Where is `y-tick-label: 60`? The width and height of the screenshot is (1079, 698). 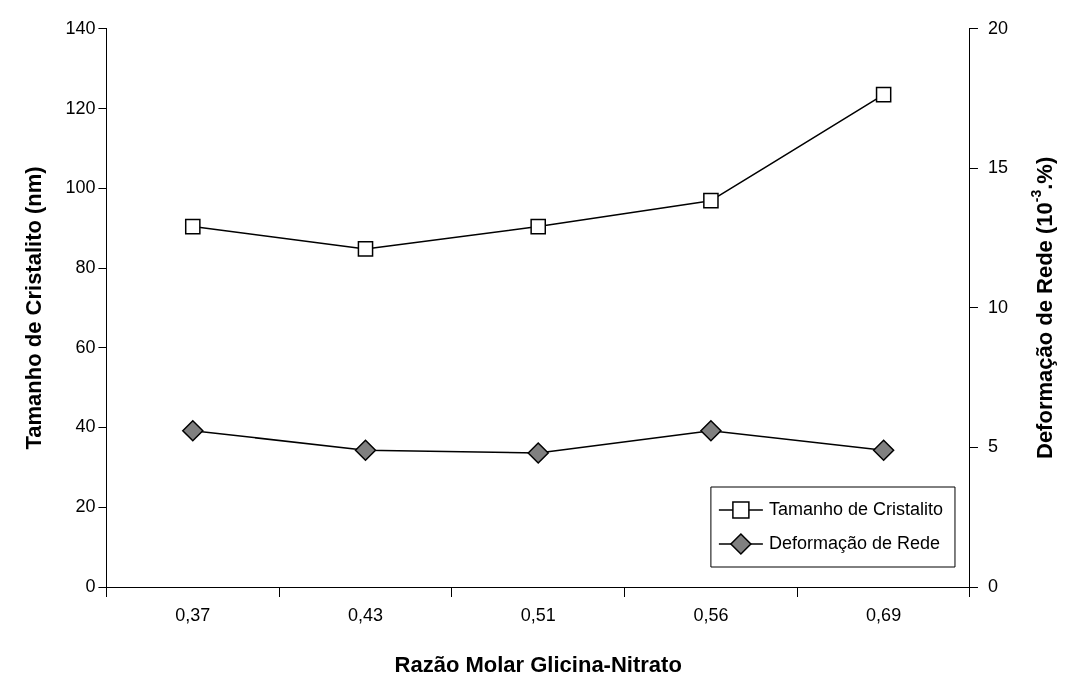
y-tick-label: 60 is located at coordinates (85, 346).